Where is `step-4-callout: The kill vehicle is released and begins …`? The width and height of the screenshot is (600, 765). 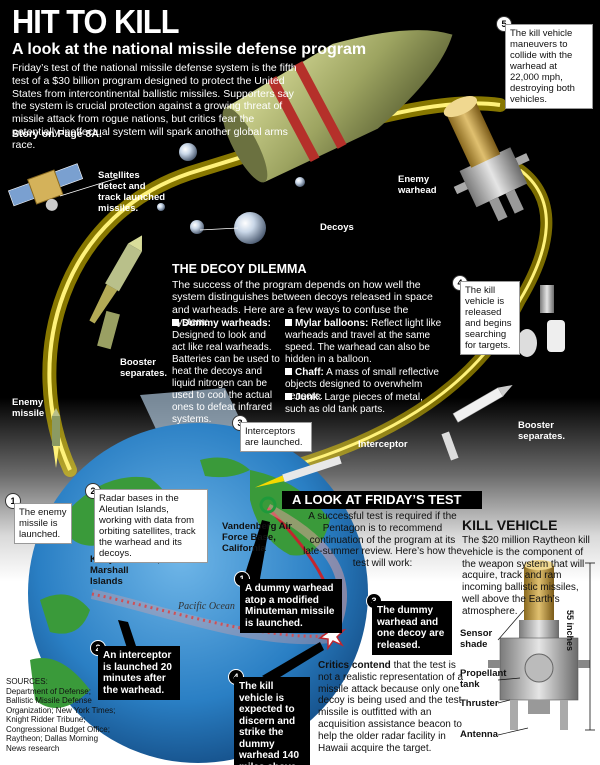 step-4-callout: The kill vehicle is released and begins … is located at coordinates (490, 318).